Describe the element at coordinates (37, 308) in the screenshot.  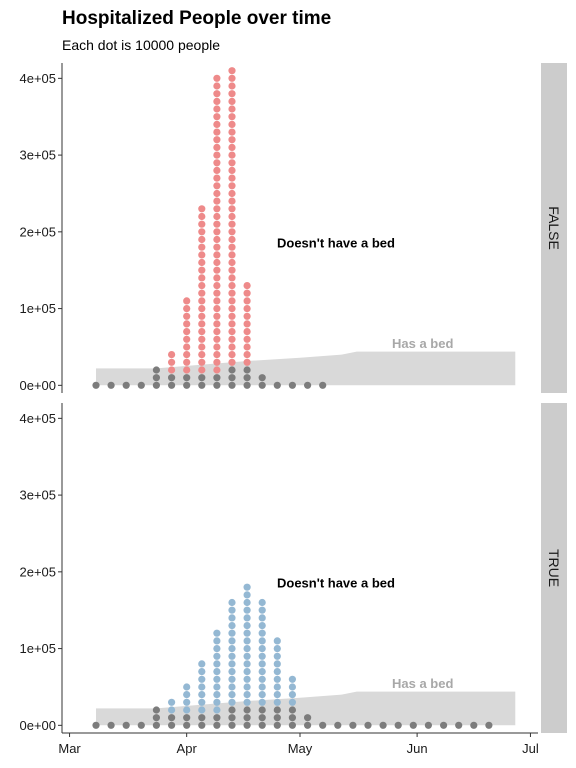
I see `y-tick-label: 1e+05` at that location.